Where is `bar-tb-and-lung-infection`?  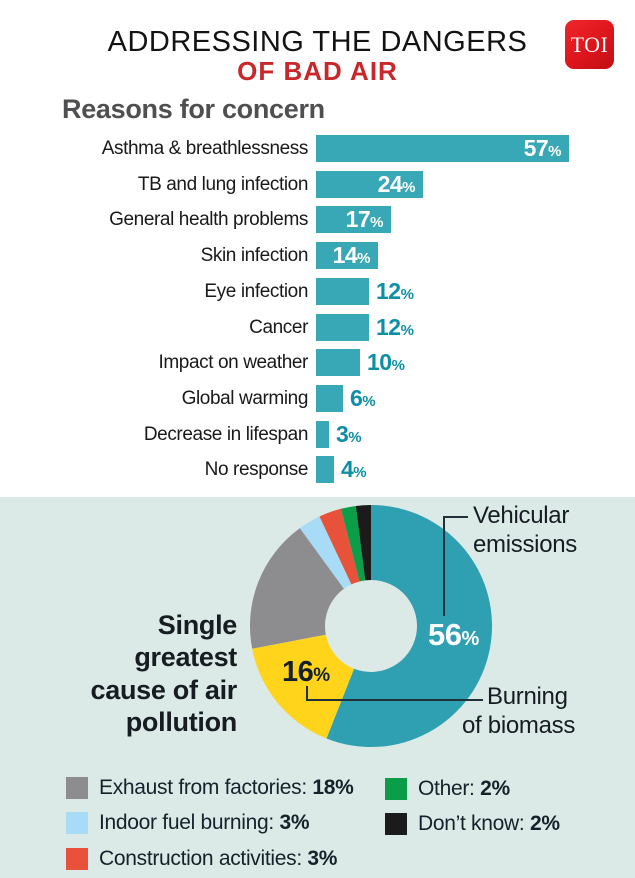 bar-tb-and-lung-infection is located at coordinates (369, 184).